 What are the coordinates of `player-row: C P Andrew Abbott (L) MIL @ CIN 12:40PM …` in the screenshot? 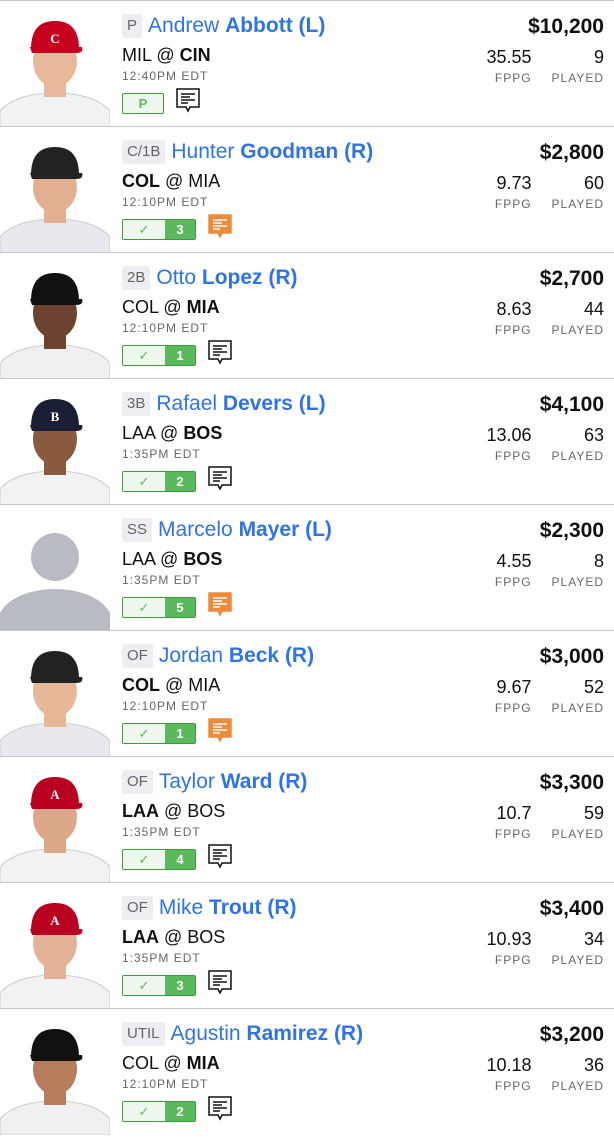 It's located at (307, 63).